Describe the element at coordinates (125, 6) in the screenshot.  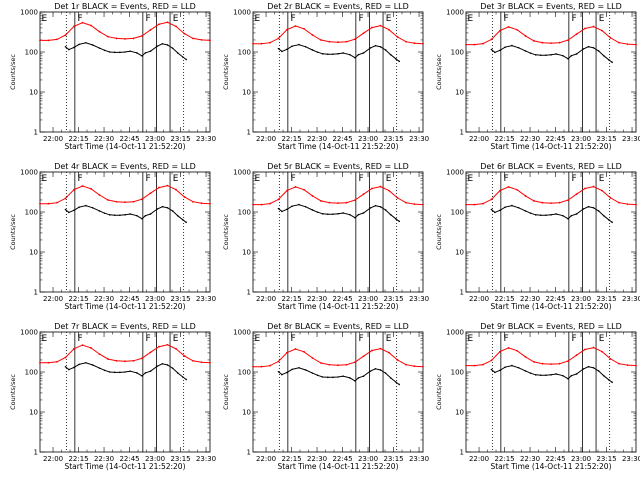
I see `panel-title: Det 1r BLACK = Events, RED = LLD` at that location.